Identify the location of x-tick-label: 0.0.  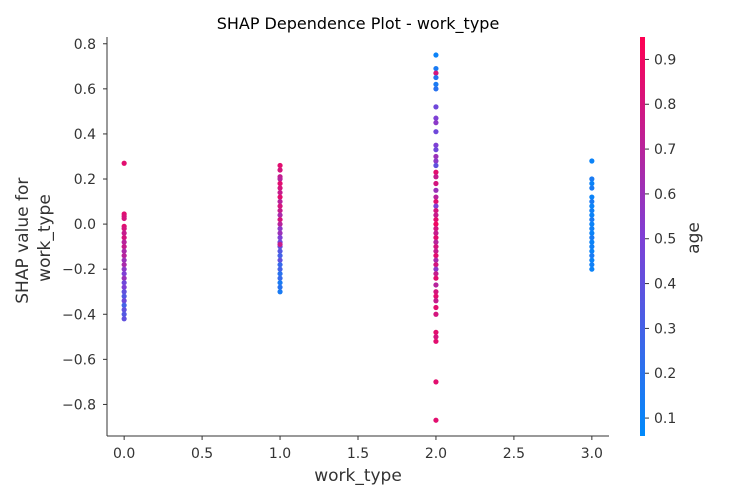
(124, 454).